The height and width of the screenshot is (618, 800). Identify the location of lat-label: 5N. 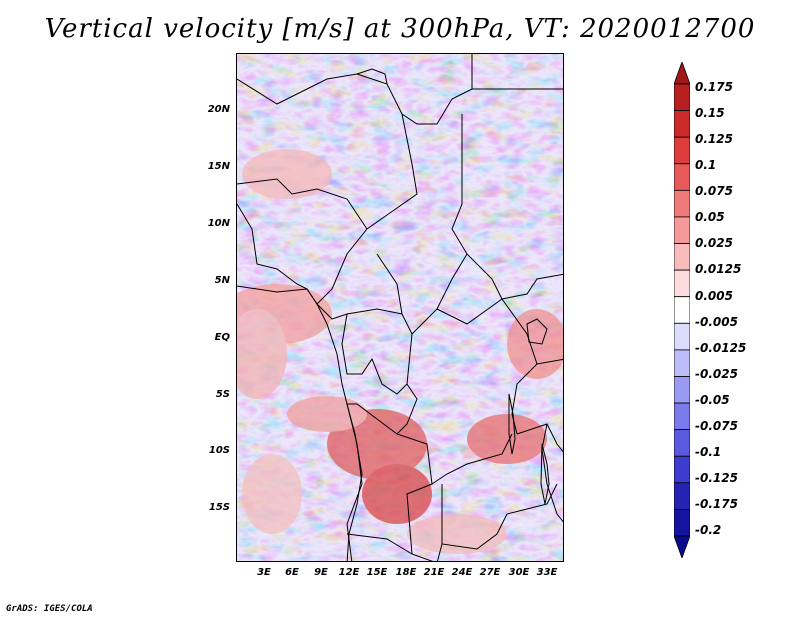
(222, 280).